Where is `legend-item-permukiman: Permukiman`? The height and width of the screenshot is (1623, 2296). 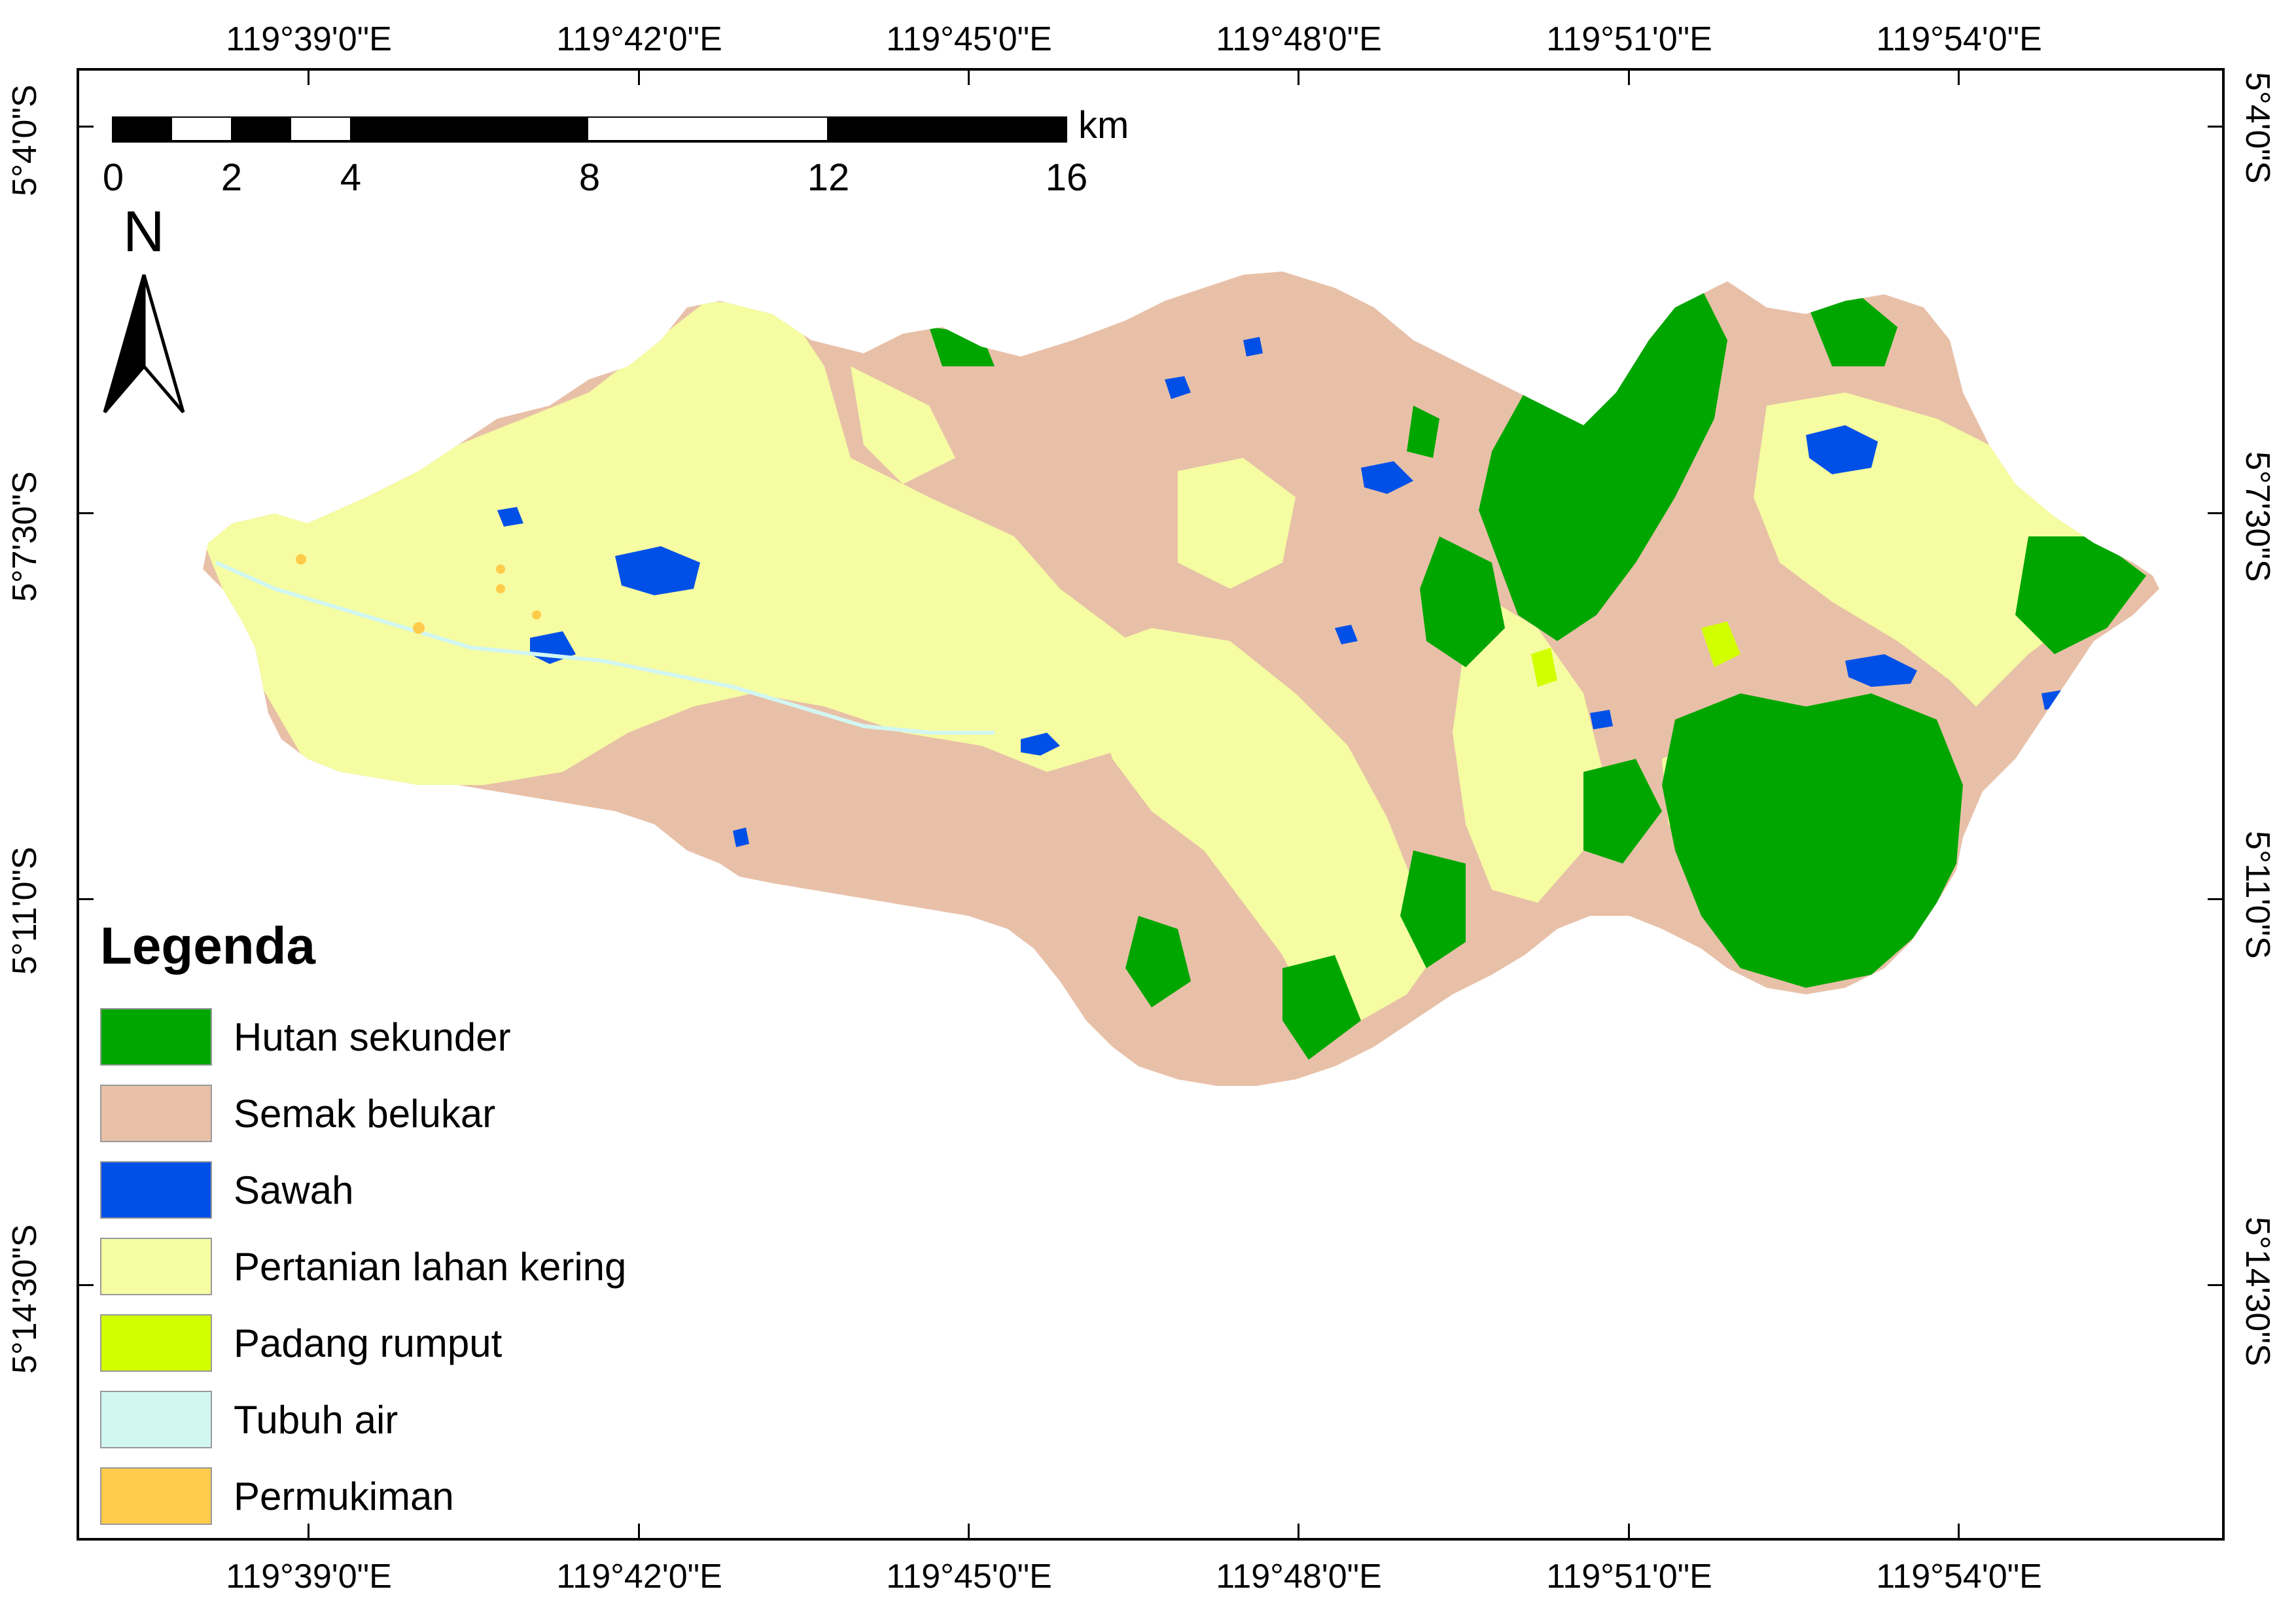 legend-item-permukiman: Permukiman is located at coordinates (277, 1496).